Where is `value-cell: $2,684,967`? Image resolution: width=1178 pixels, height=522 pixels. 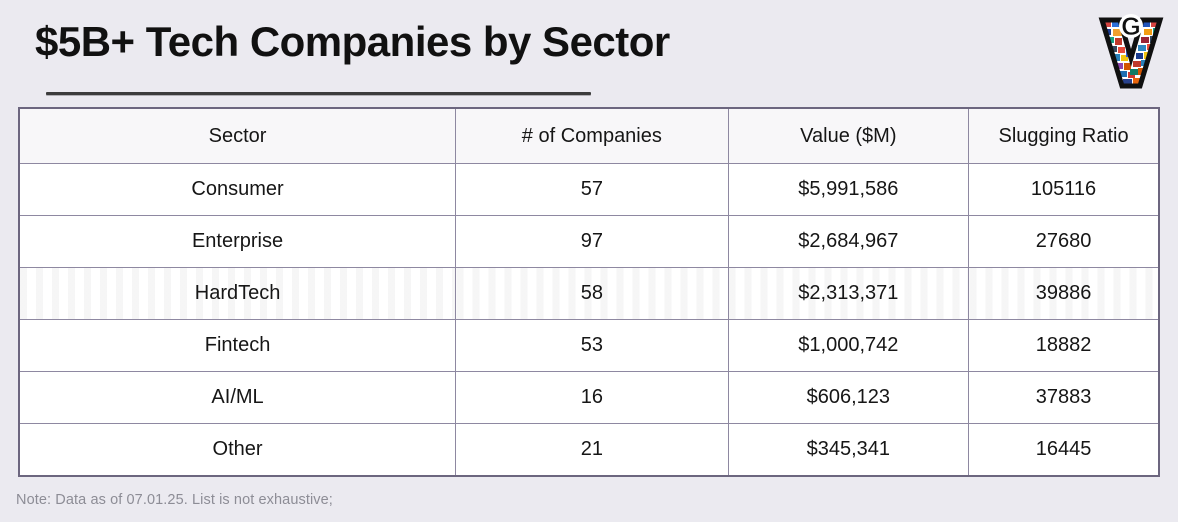
value-cell: $2,684,967 is located at coordinates (848, 241).